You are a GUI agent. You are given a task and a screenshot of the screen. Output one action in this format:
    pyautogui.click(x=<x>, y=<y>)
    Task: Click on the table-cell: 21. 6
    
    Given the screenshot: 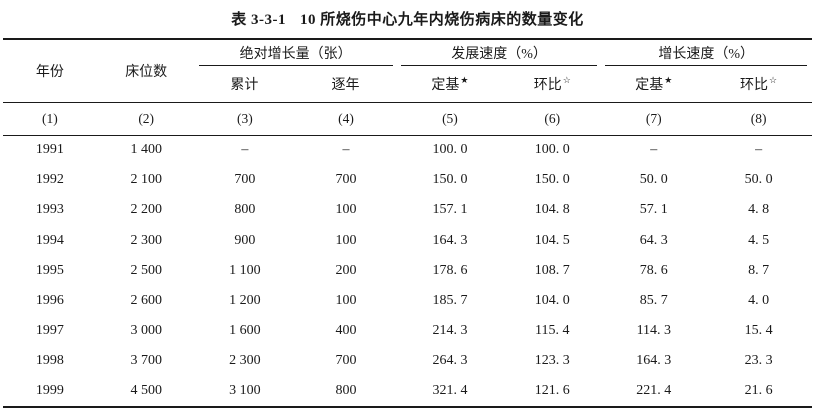 What is the action you would take?
    pyautogui.click(x=758, y=391)
    